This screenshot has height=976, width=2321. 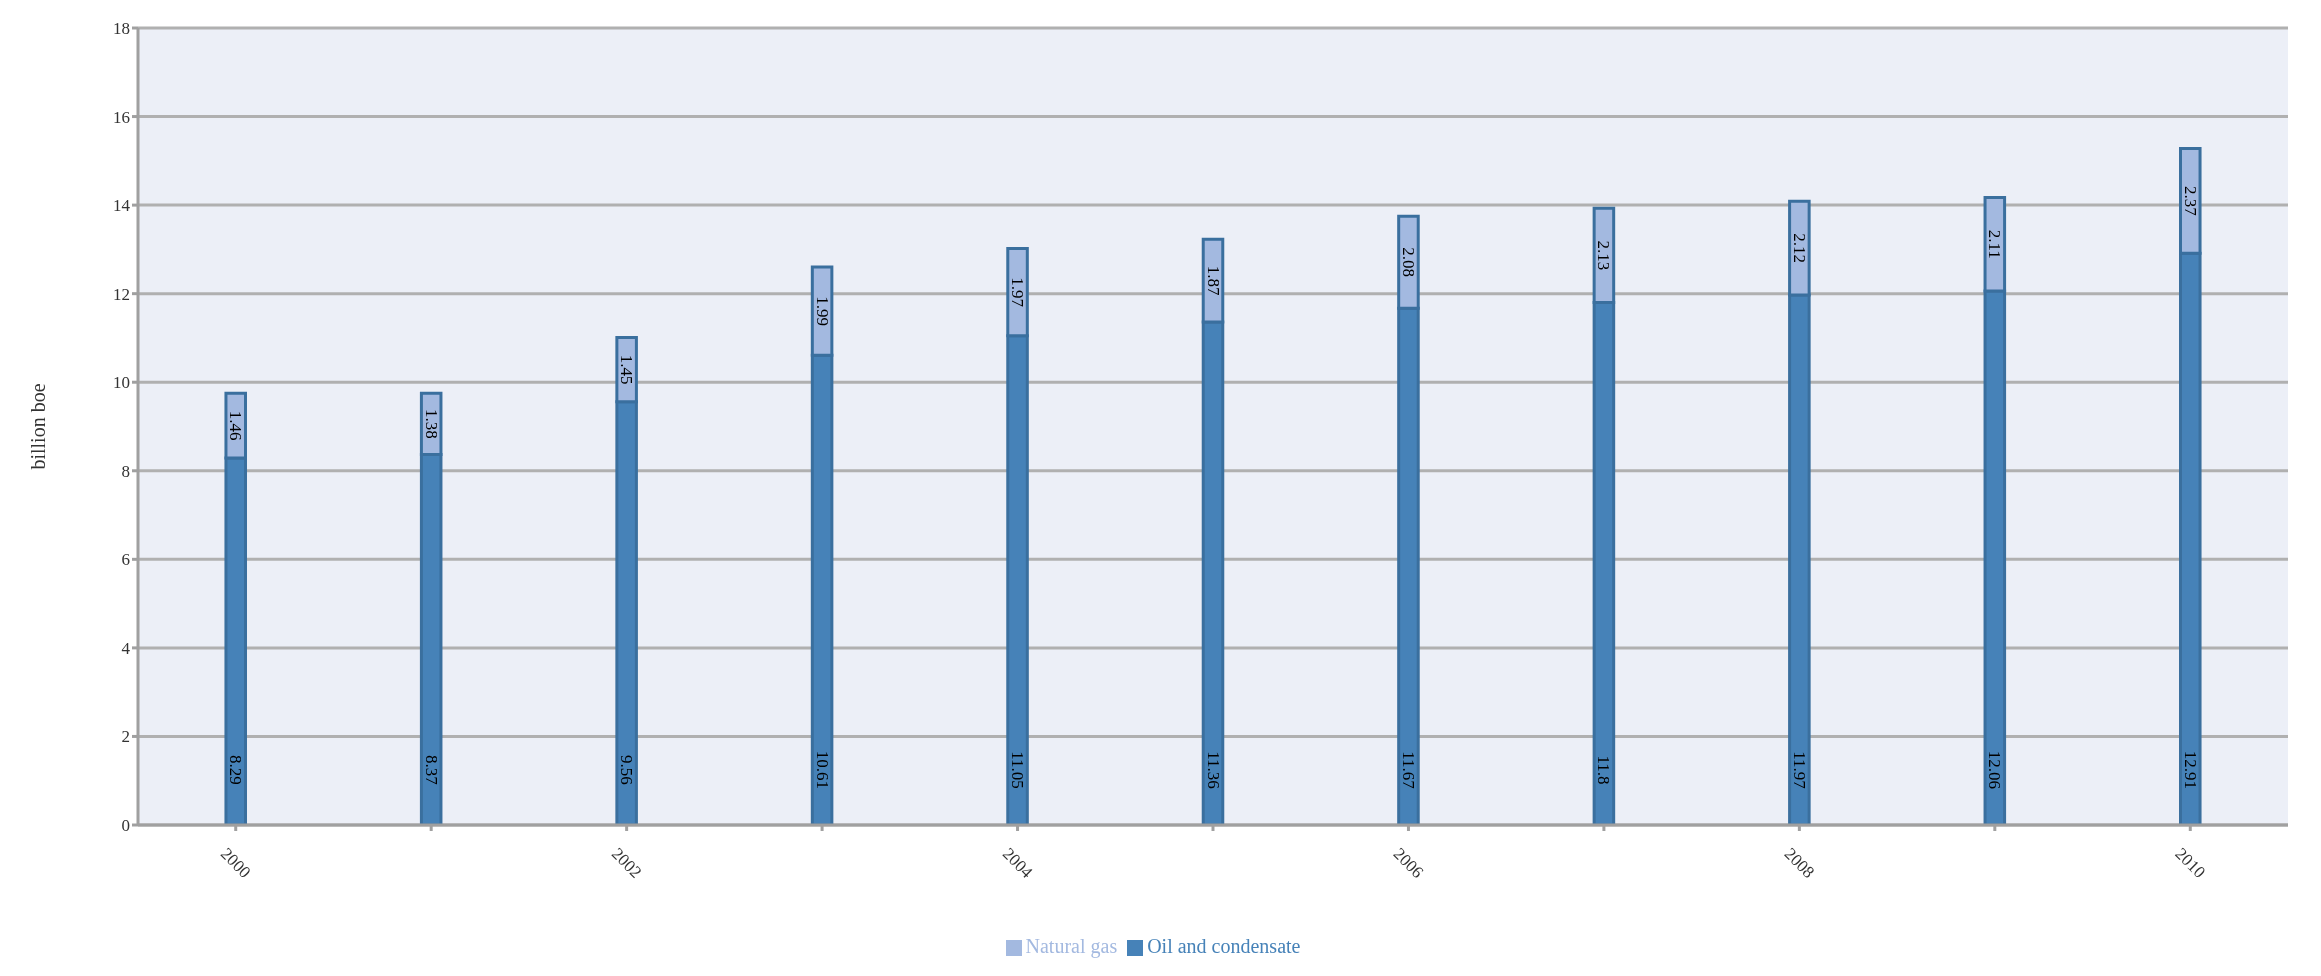 I want to click on data-label: 2.13, so click(x=1604, y=255).